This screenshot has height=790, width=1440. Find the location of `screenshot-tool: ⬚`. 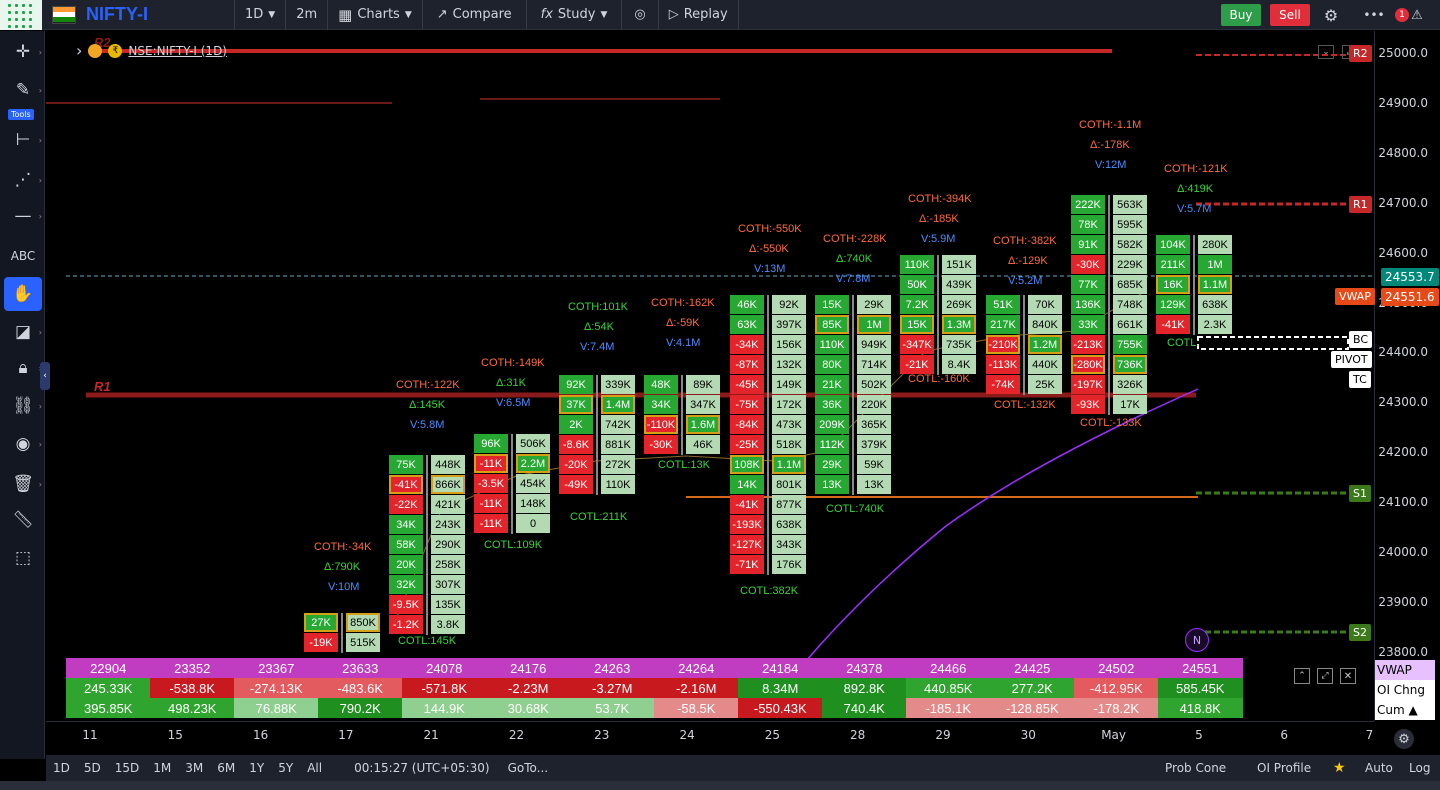

screenshot-tool: ⬚ is located at coordinates (23, 558).